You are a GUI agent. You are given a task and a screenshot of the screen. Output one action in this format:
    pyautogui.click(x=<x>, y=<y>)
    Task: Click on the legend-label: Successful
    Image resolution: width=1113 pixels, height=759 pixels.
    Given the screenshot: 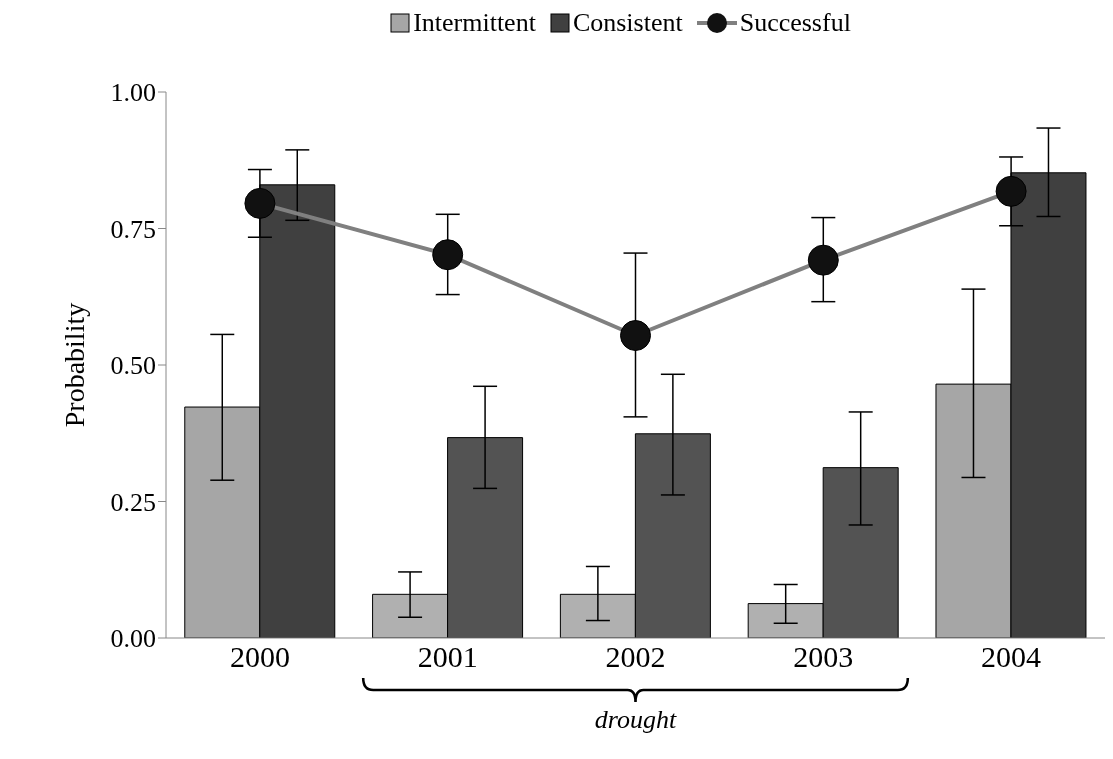 What is the action you would take?
    pyautogui.click(x=795, y=23)
    